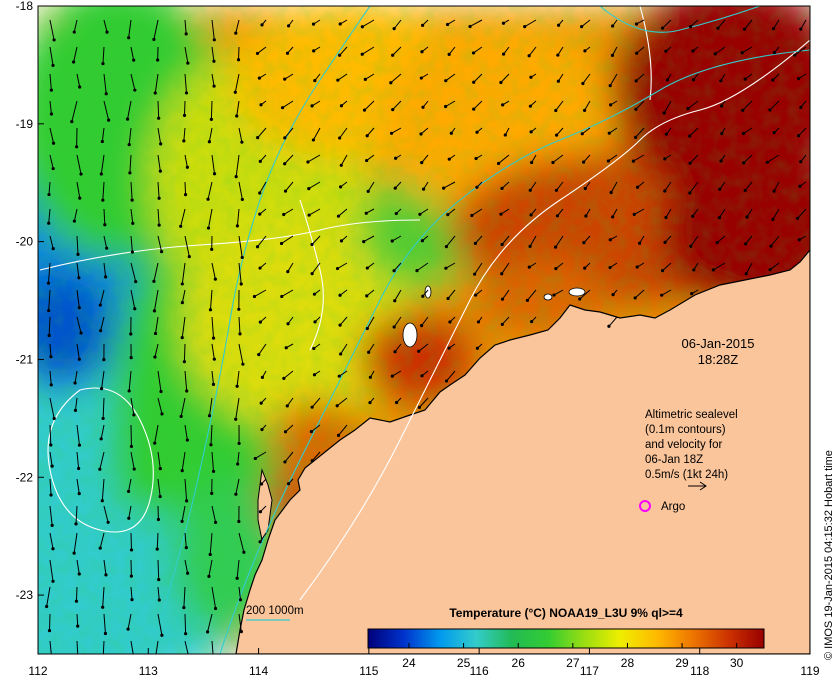  Describe the element at coordinates (682, 663) in the screenshot. I see `colorbar-tick-label: 29` at that location.